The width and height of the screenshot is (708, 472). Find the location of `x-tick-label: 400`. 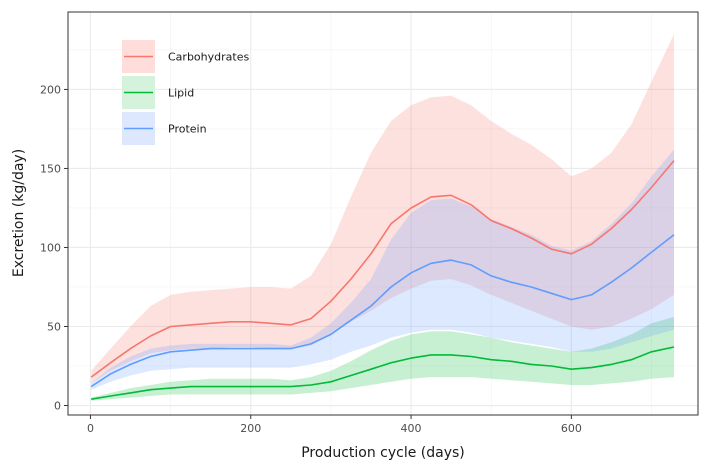

x-tick-label: 400 is located at coordinates (411, 428).